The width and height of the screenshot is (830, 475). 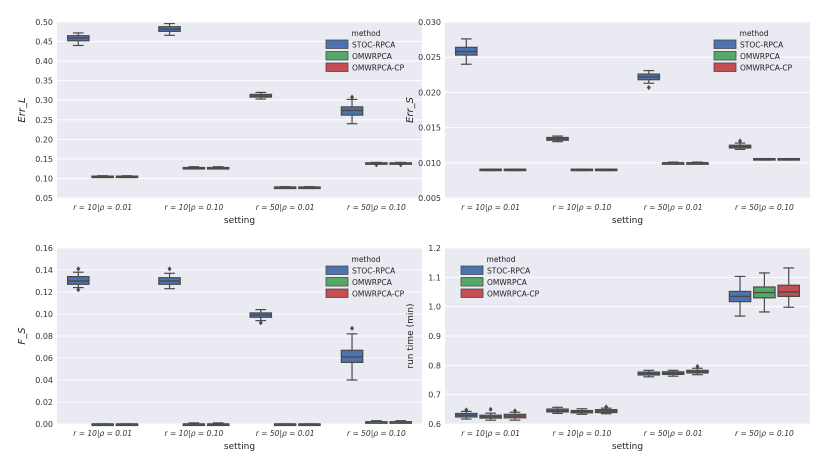 What do you see at coordinates (44, 270) in the screenshot?
I see `y-tick-label: 0.14` at bounding box center [44, 270].